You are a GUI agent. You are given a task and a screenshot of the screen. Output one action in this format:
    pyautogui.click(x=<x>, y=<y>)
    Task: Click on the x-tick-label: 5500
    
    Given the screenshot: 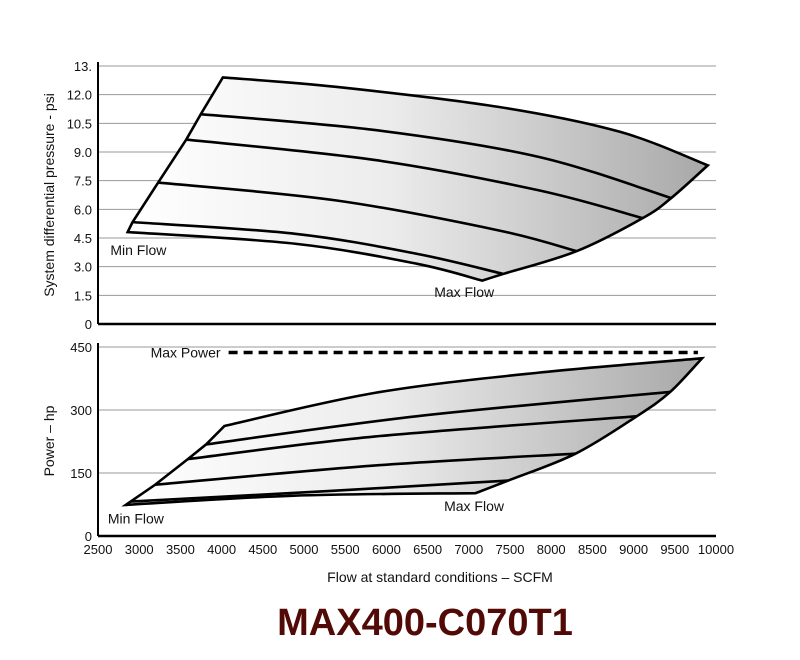 What is the action you would take?
    pyautogui.click(x=345, y=549)
    